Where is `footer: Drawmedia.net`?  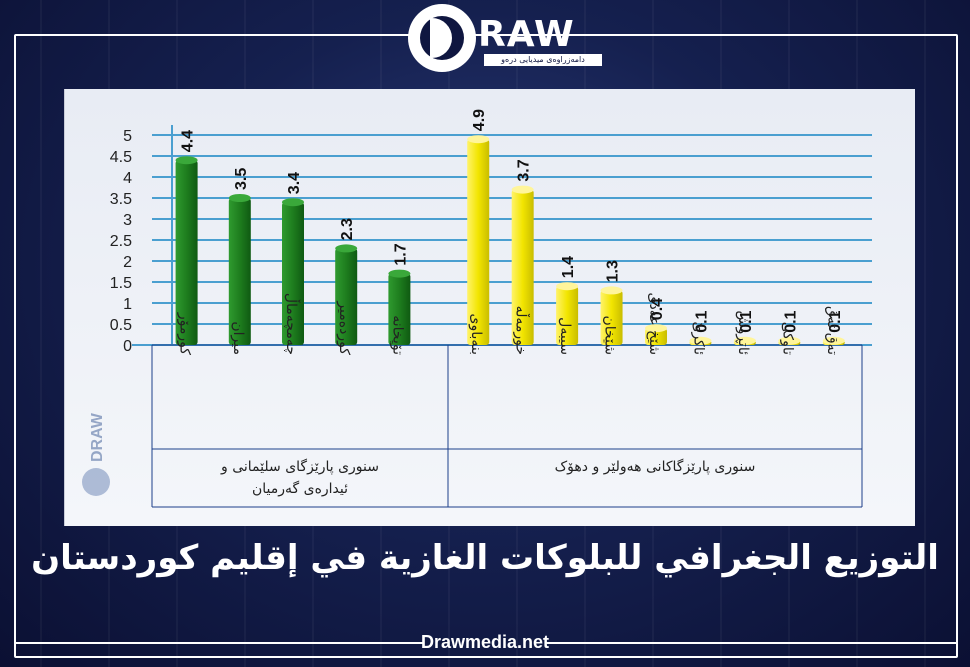
footer: Drawmedia.net is located at coordinates (485, 643).